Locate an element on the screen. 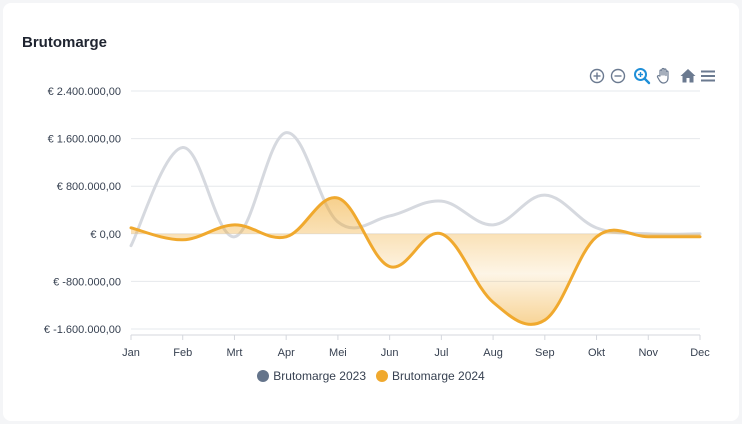 The width and height of the screenshot is (742, 424). y-tick-label: € -800.000,00 is located at coordinates (87, 282).